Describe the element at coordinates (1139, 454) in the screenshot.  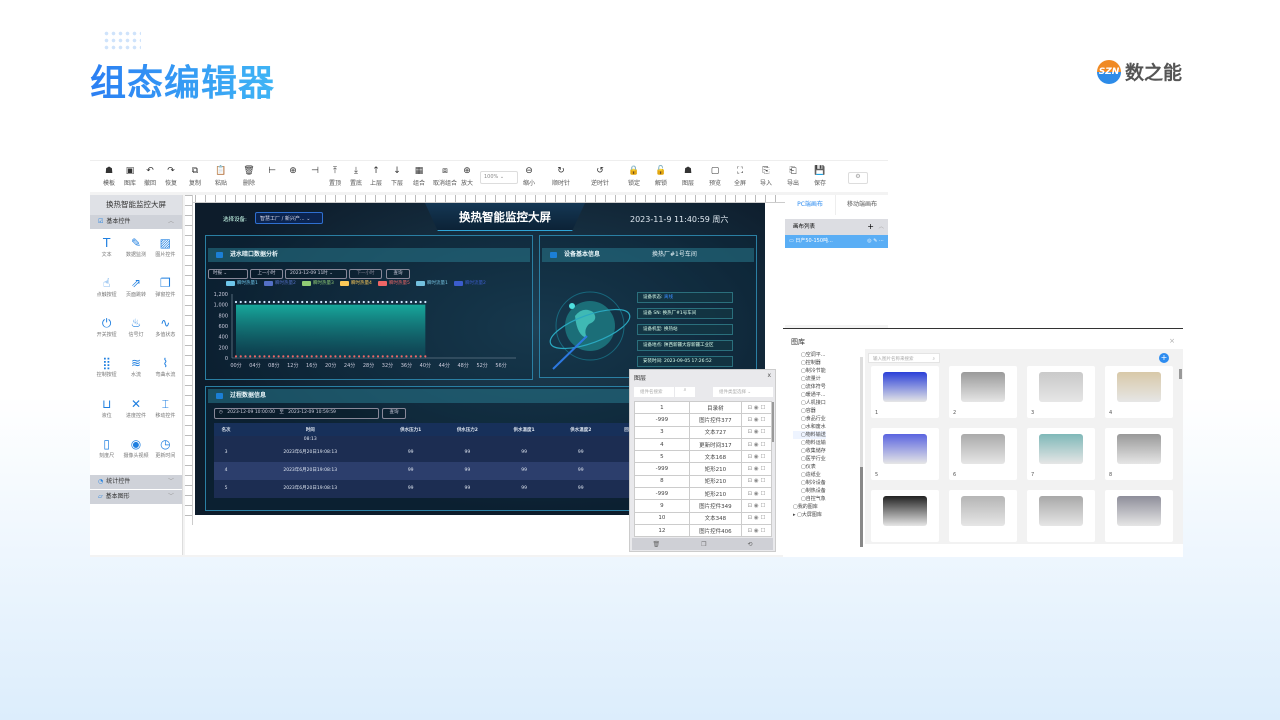
I see `gallery-item: 8` at that location.